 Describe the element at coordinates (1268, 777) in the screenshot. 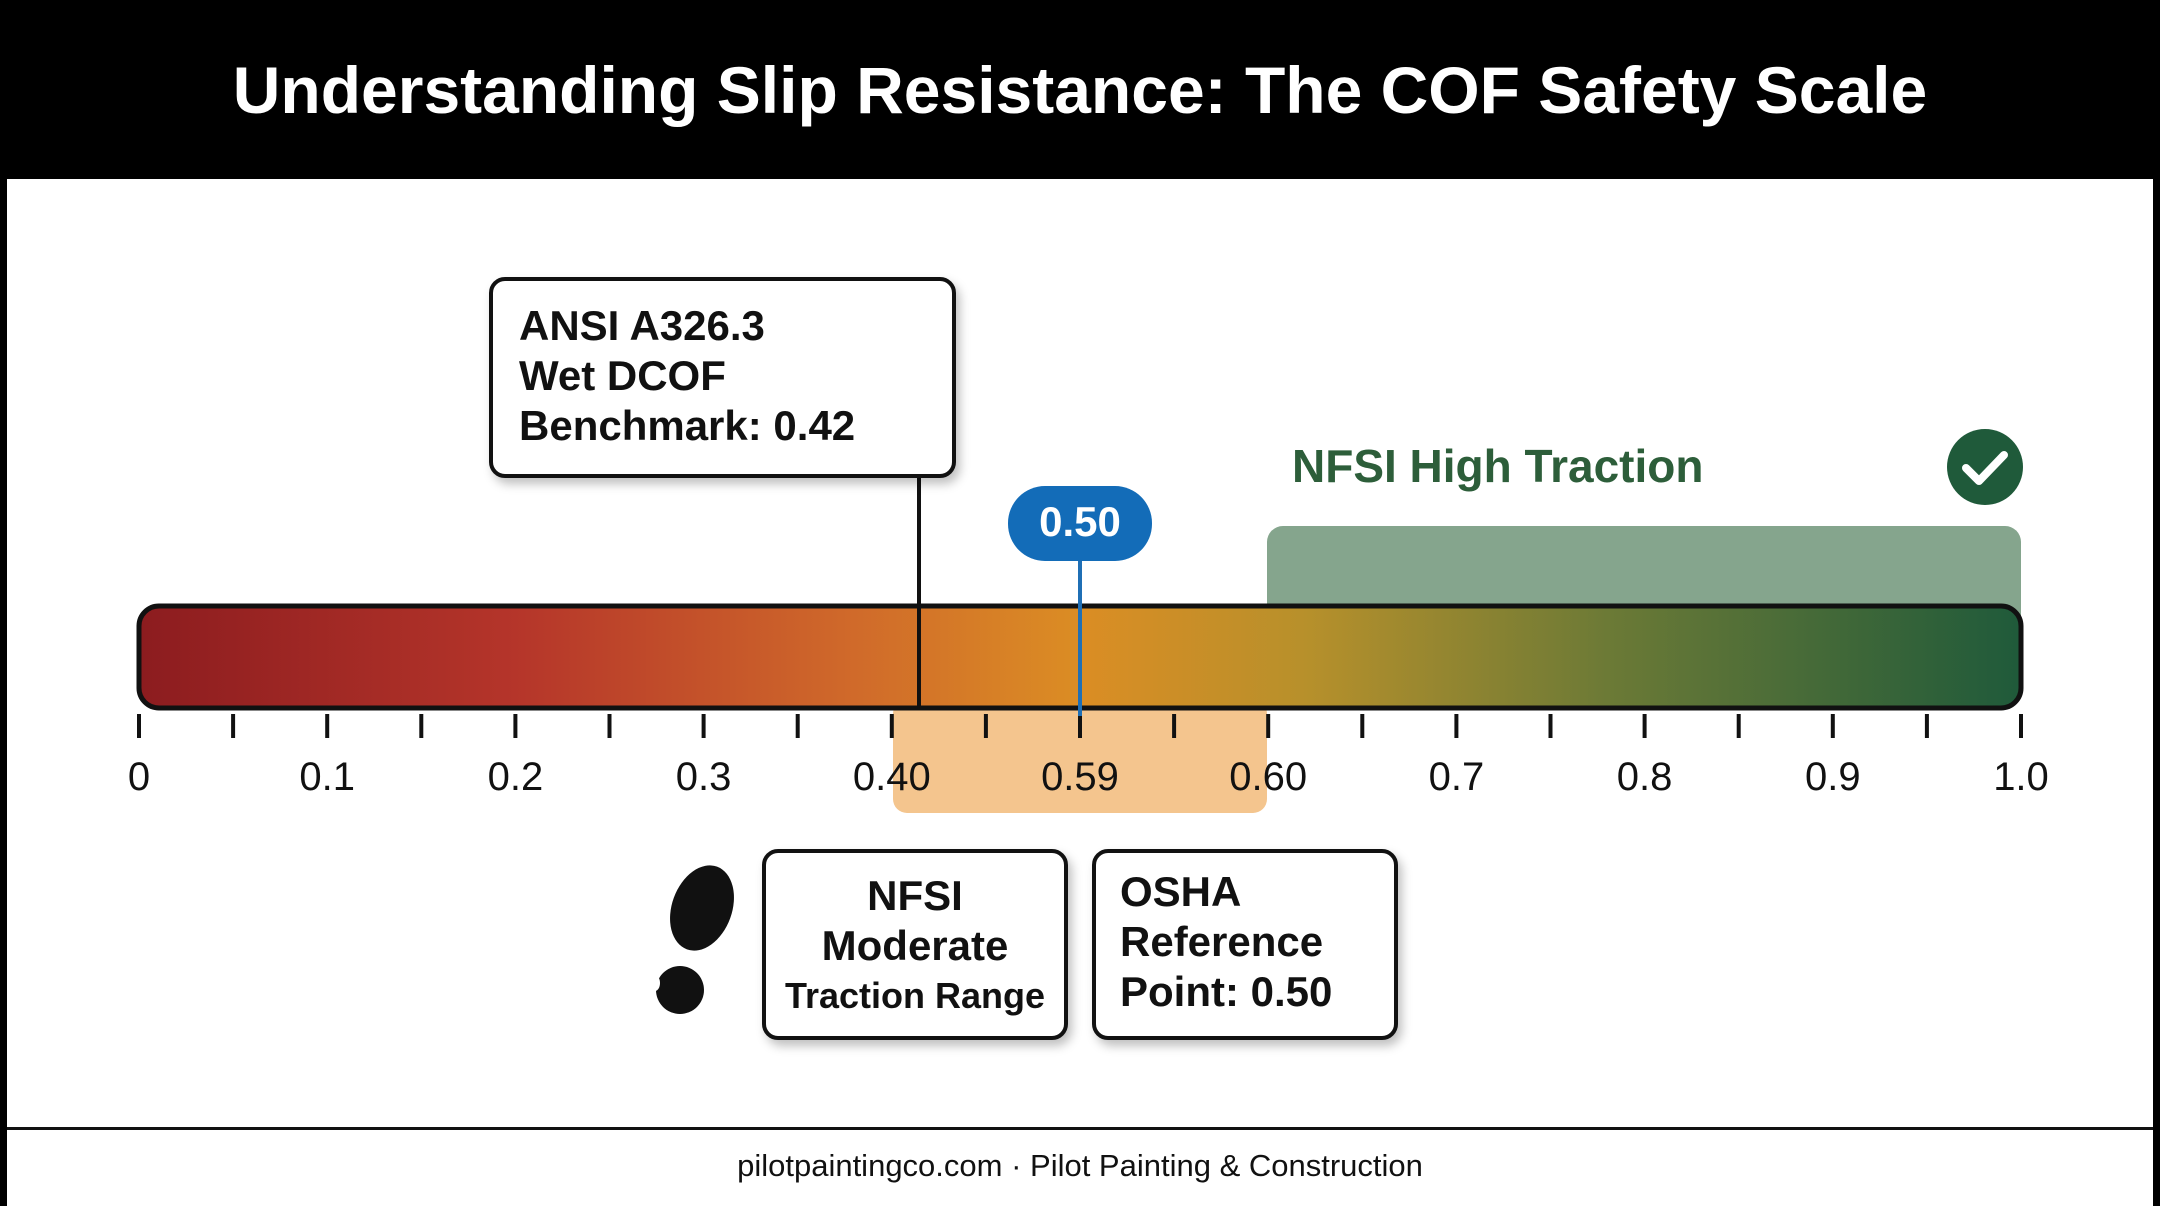

I see `tick-label: 0.60` at that location.